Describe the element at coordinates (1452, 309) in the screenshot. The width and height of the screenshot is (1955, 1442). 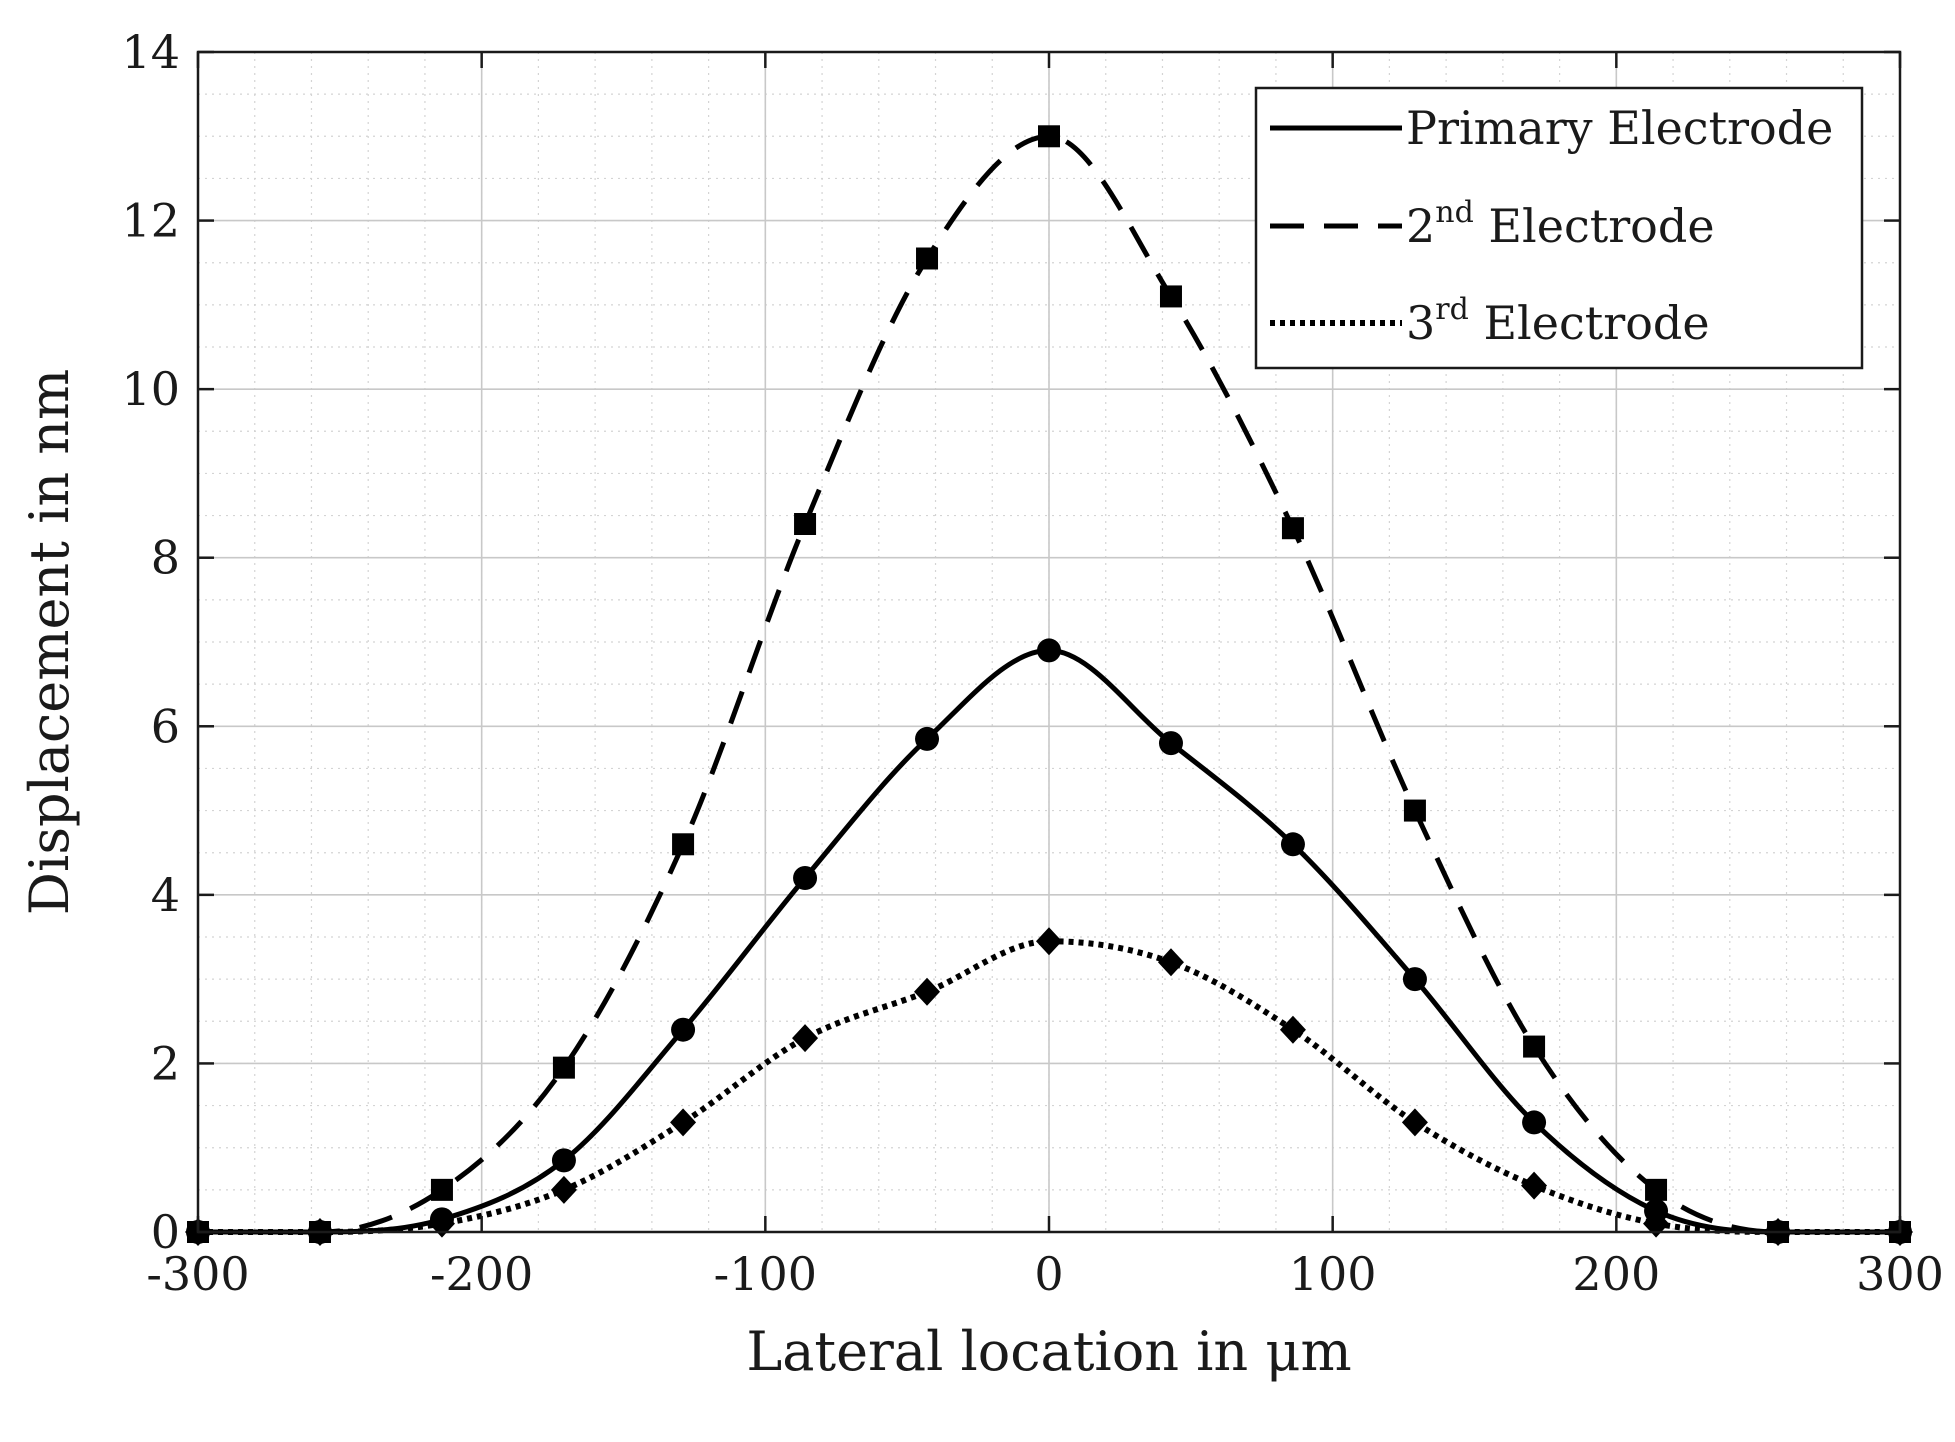
I see `legend-label-superscript: rd` at that location.